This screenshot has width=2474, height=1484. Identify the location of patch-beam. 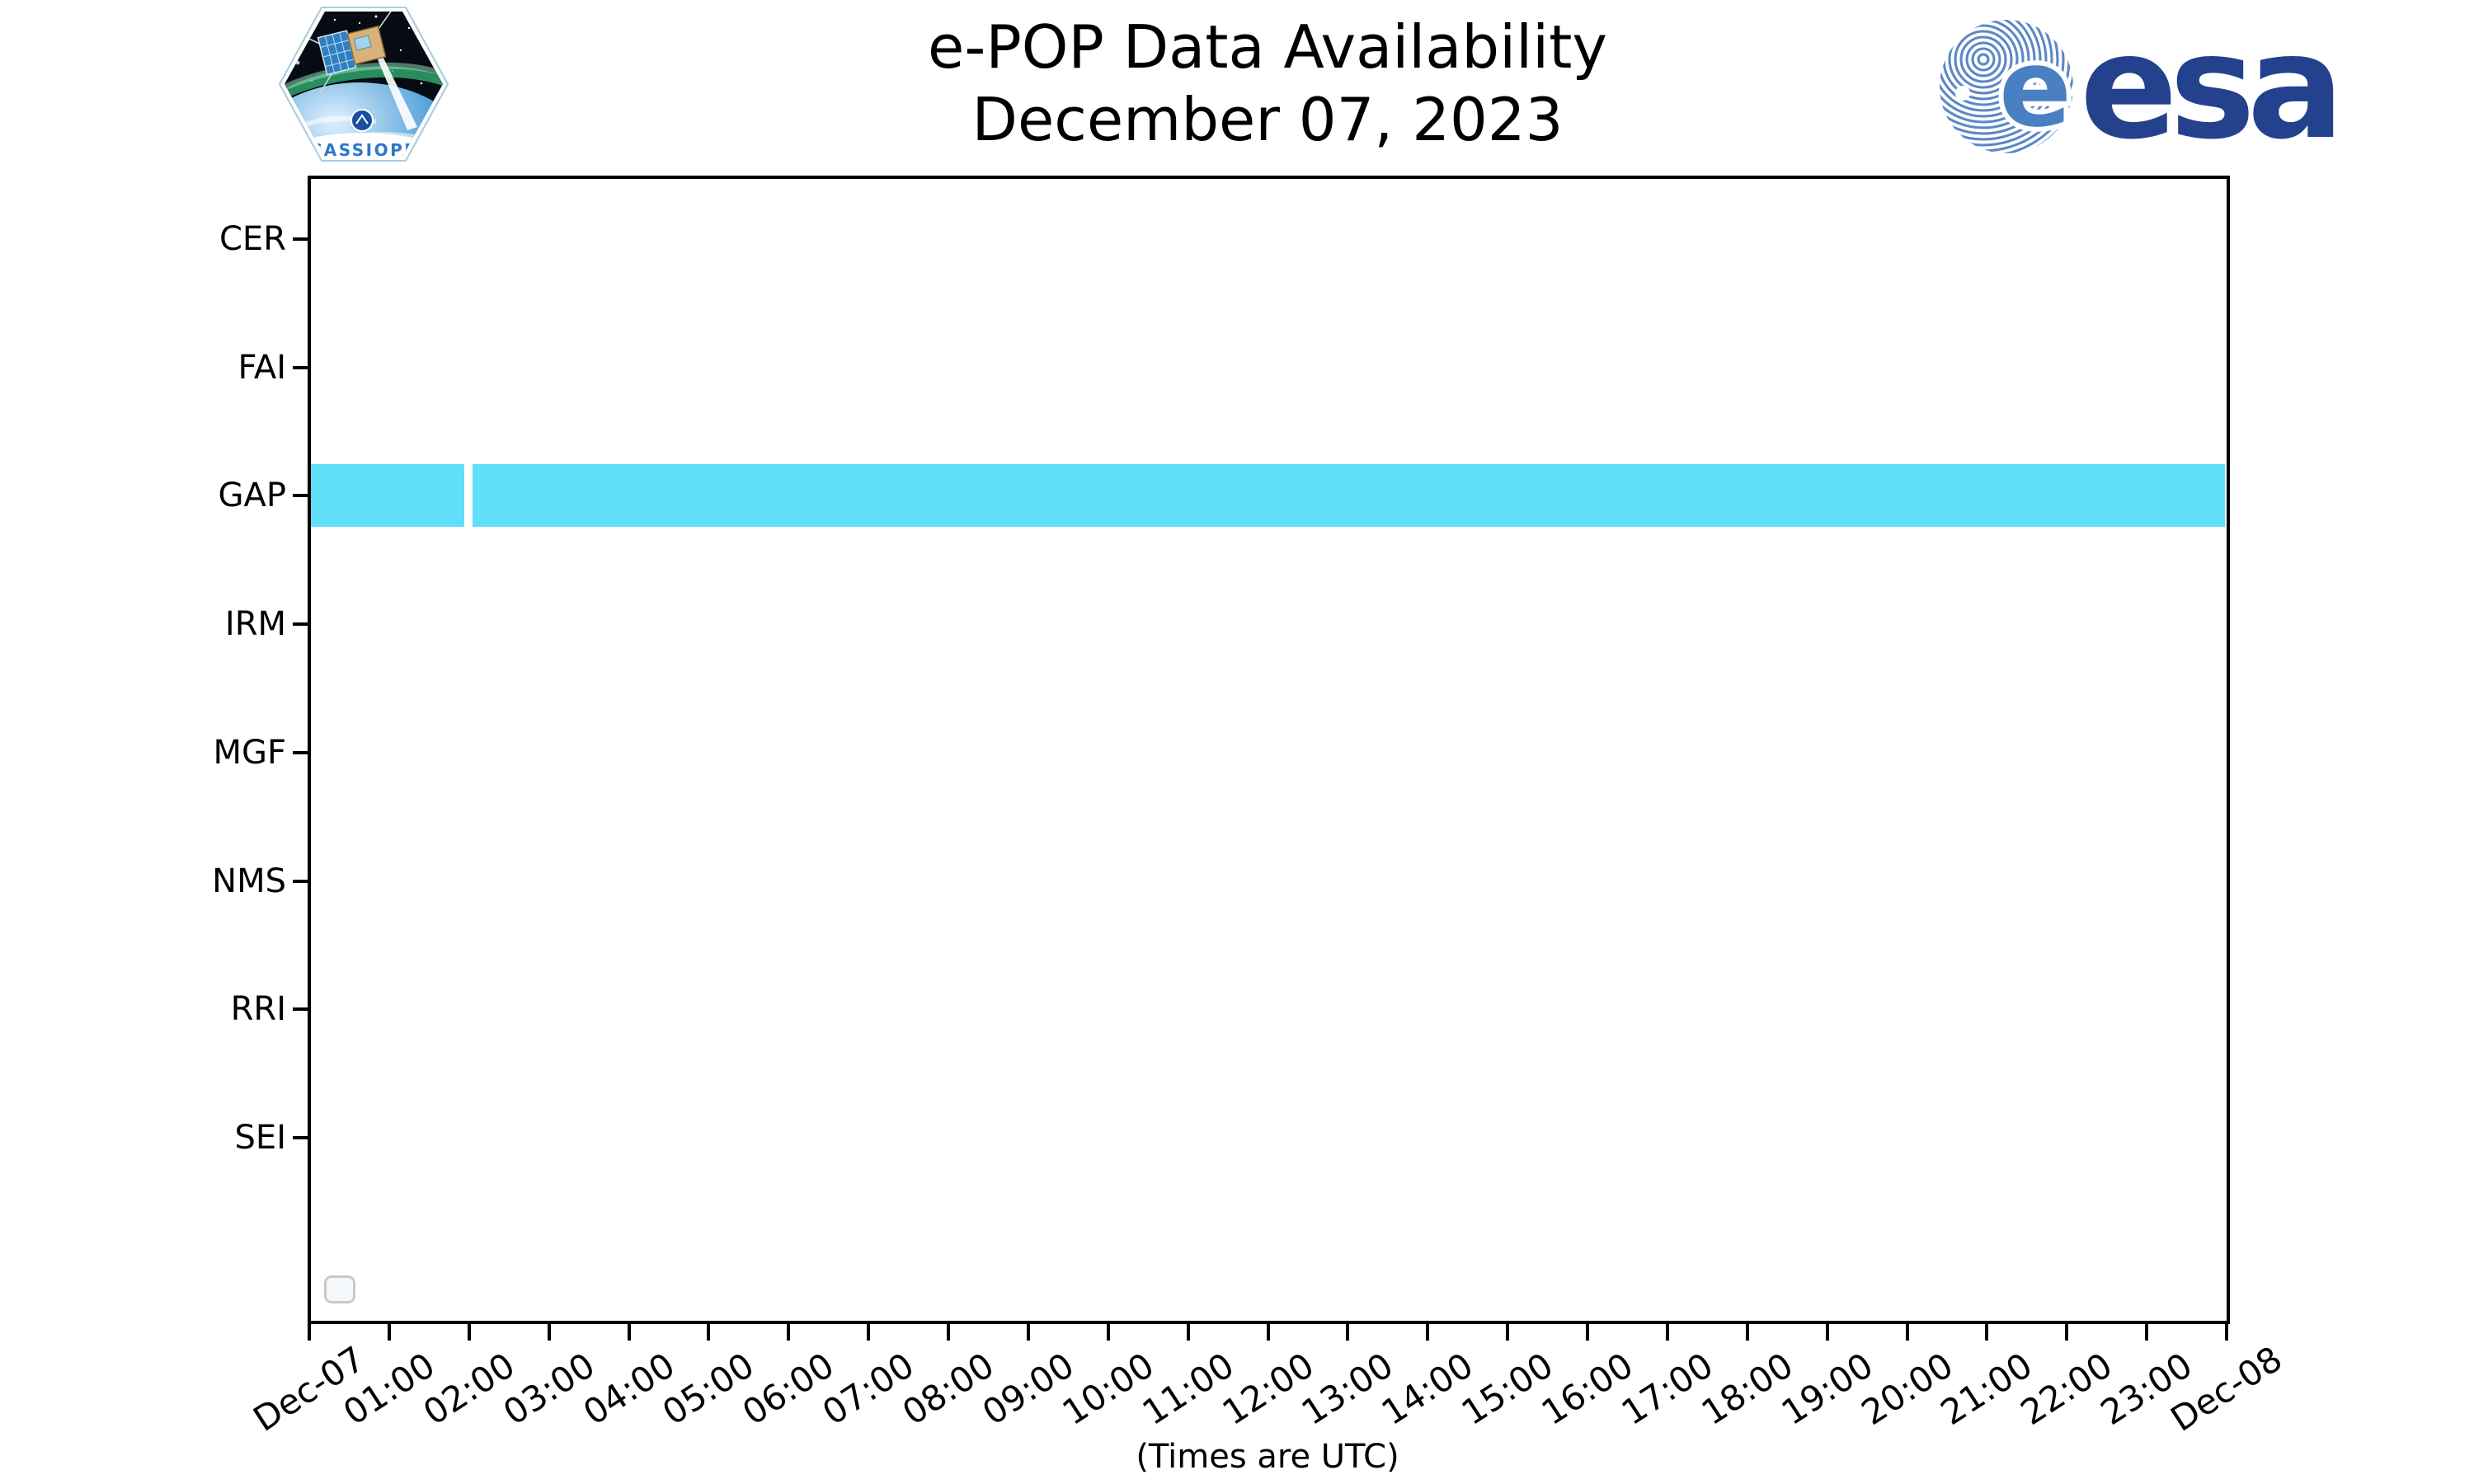
(395, 88).